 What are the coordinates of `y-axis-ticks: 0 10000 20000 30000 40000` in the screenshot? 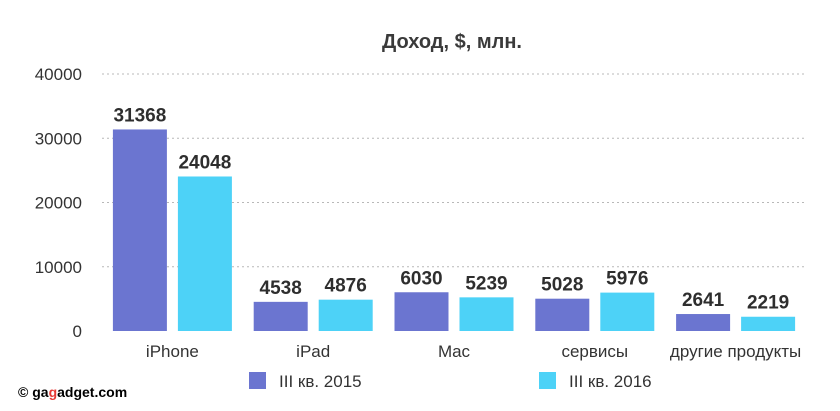 It's located at (58, 203).